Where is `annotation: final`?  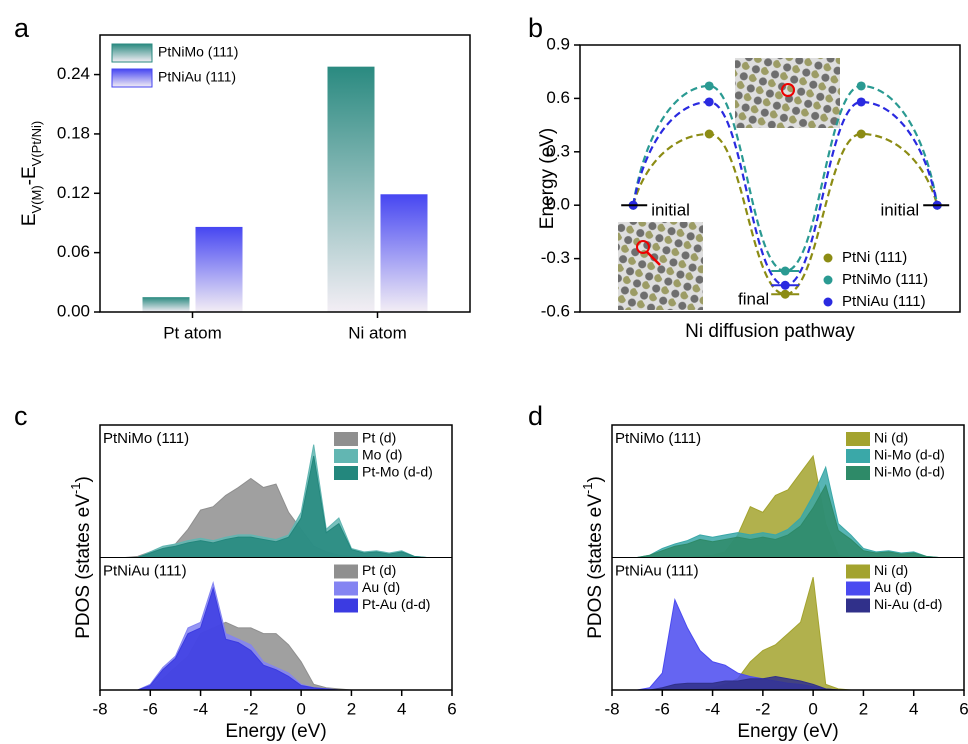 annotation: final is located at coordinates (753, 299).